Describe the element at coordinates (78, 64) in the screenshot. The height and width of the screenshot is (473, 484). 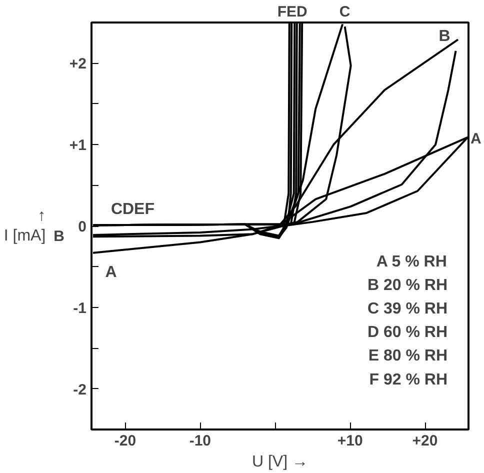
I see `y-tick-label: +2` at that location.